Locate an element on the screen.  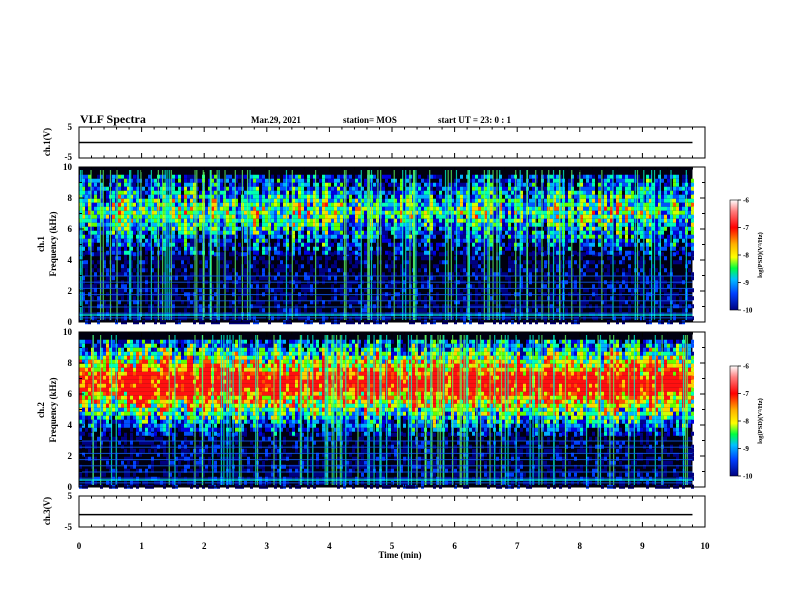
ch1-ylabel-frequency: Frequency (kHz) is located at coordinates (53, 243).